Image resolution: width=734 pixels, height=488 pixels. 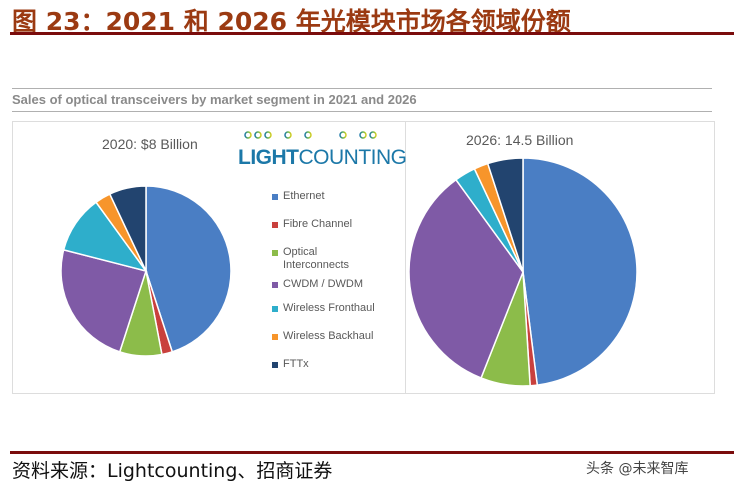 I want to click on watermark: 头条 @未来智库, so click(x=637, y=469).